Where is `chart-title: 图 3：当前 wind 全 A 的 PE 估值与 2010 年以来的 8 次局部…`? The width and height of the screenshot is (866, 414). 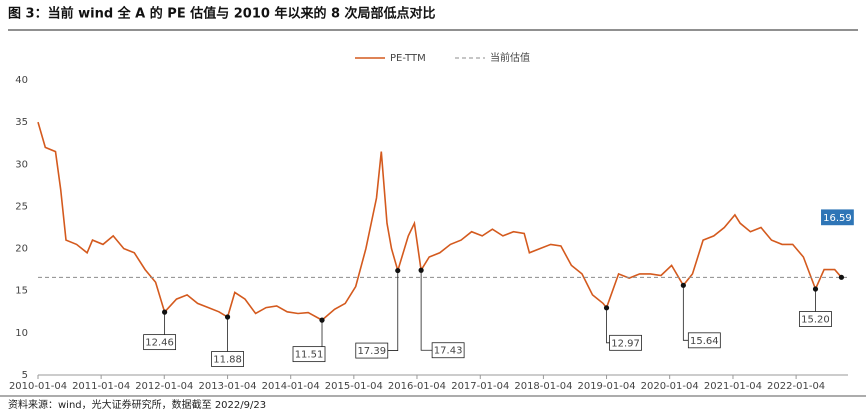 chart-title: 图 3：当前 wind 全 A 的 PE 估值与 2010 年以来的 8 次局部… is located at coordinates (222, 14).